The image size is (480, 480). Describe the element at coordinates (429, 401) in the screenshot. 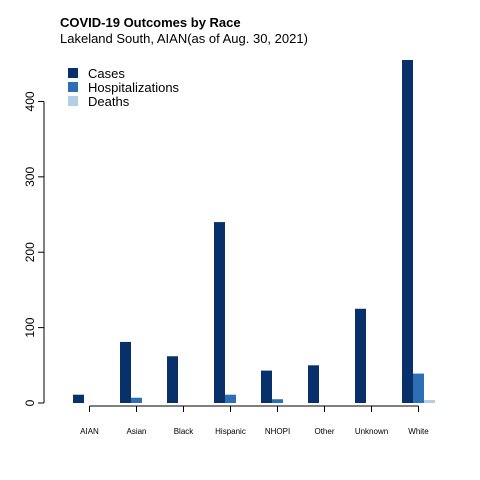

I see `bar-deaths-white` at that location.